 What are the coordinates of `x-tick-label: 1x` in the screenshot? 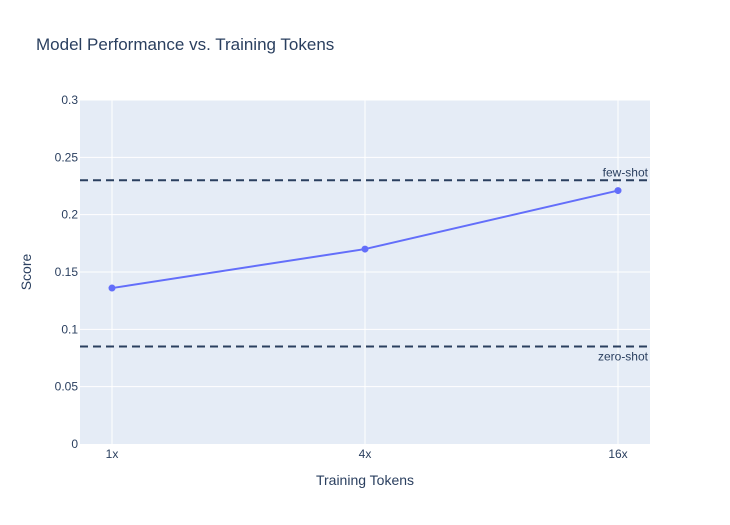 It's located at (112, 454).